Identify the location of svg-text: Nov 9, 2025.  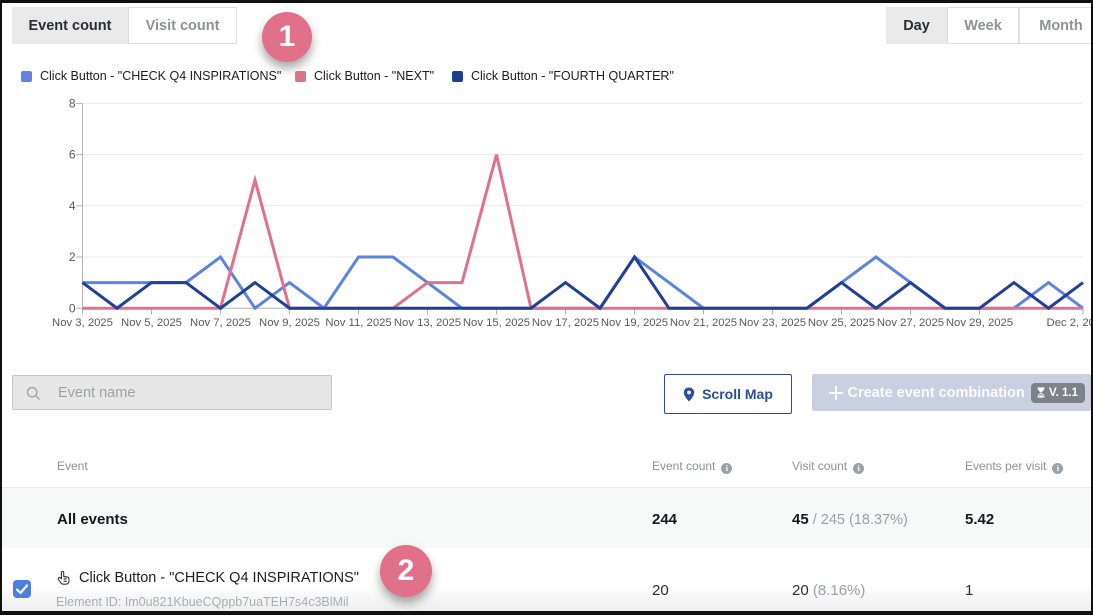
(289, 323).